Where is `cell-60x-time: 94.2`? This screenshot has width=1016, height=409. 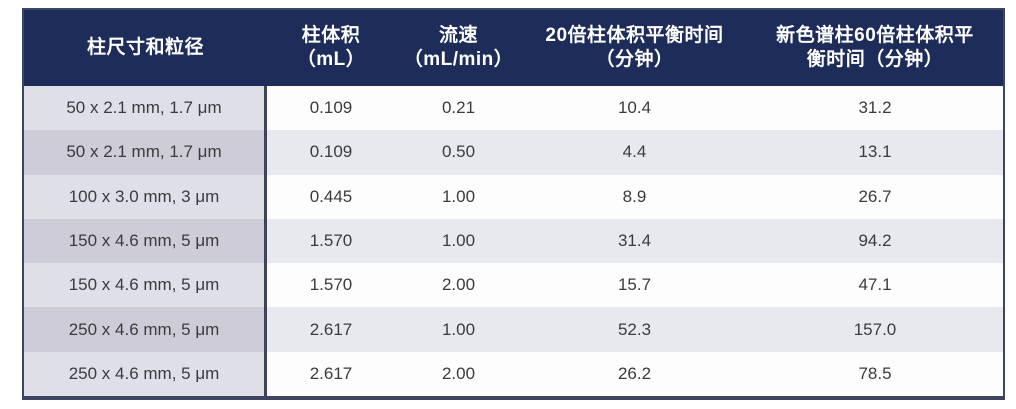
cell-60x-time: 94.2 is located at coordinates (875, 241).